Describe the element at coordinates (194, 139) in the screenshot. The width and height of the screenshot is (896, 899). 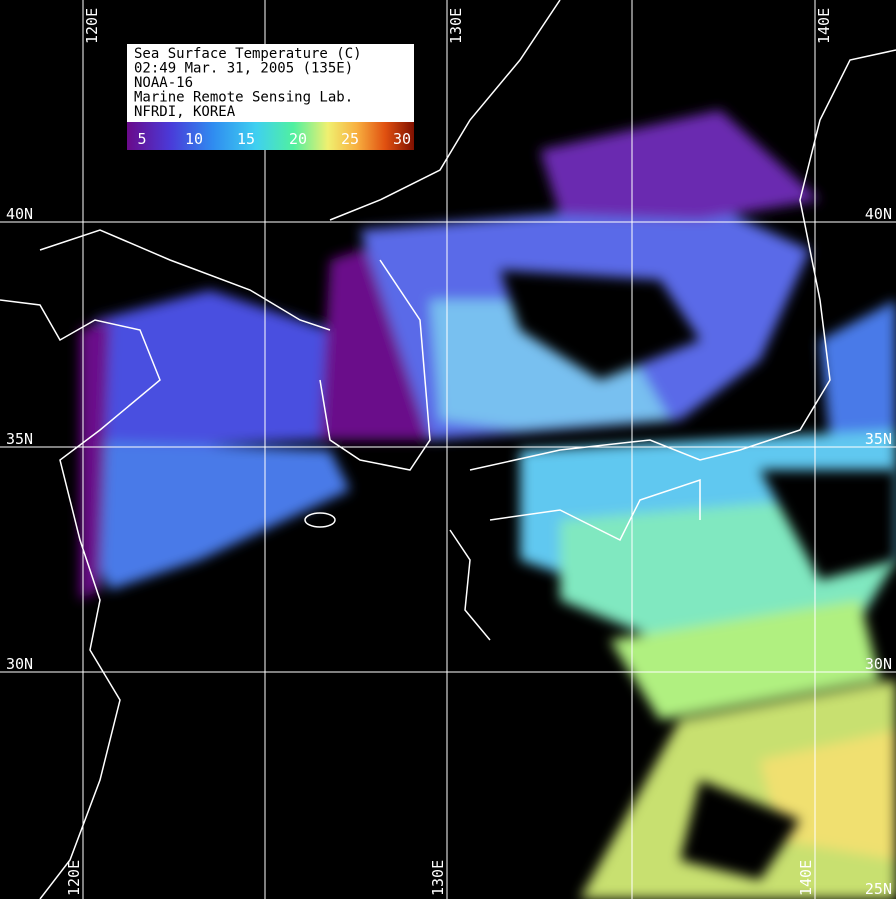
I see `scale-label: 10` at that location.